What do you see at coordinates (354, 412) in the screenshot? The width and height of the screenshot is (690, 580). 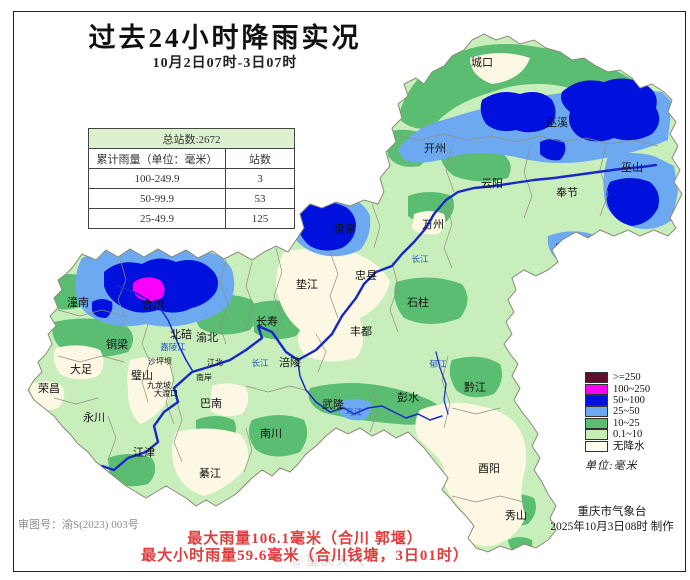 I see `river-label: 乌江` at bounding box center [354, 412].